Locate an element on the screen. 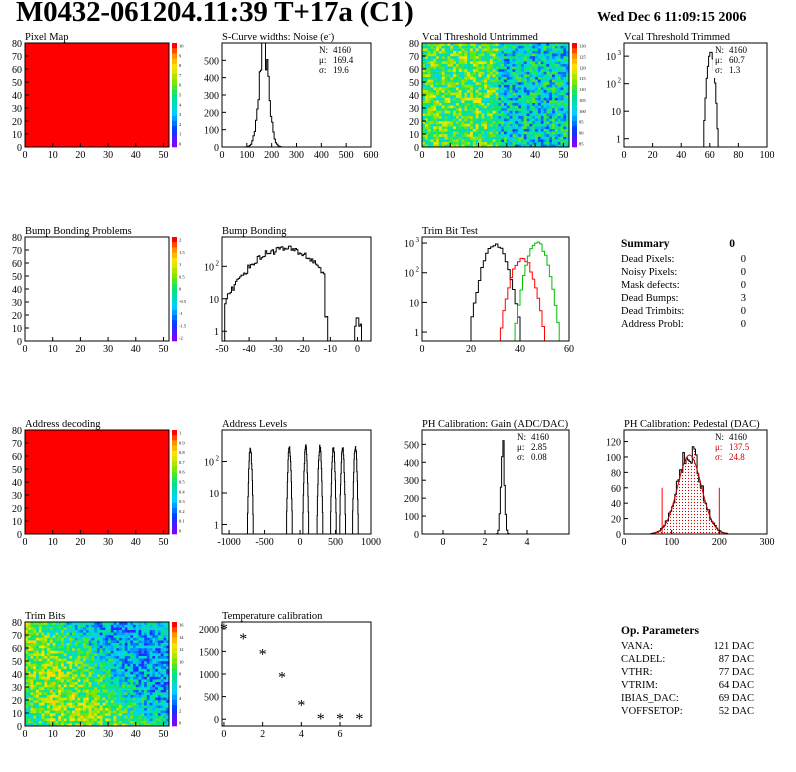 This screenshot has height=772, width=796. x-tick-label: 0 is located at coordinates (25, 155).